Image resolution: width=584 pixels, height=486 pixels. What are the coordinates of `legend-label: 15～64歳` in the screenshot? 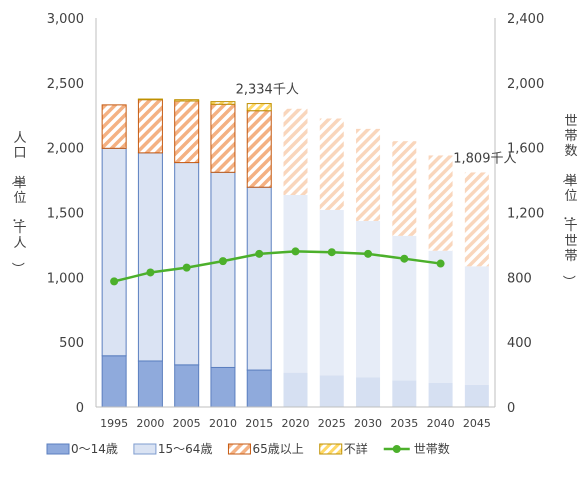 It's located at (185, 449).